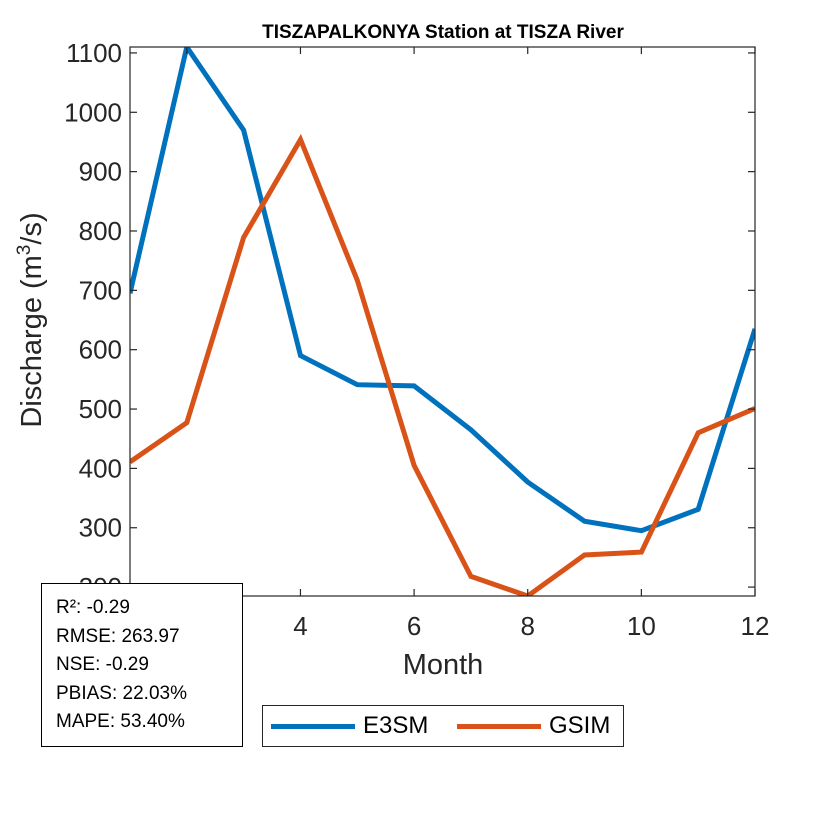 This screenshot has width=833, height=833. I want to click on legend-label-e3sm: E3SM, so click(396, 725).